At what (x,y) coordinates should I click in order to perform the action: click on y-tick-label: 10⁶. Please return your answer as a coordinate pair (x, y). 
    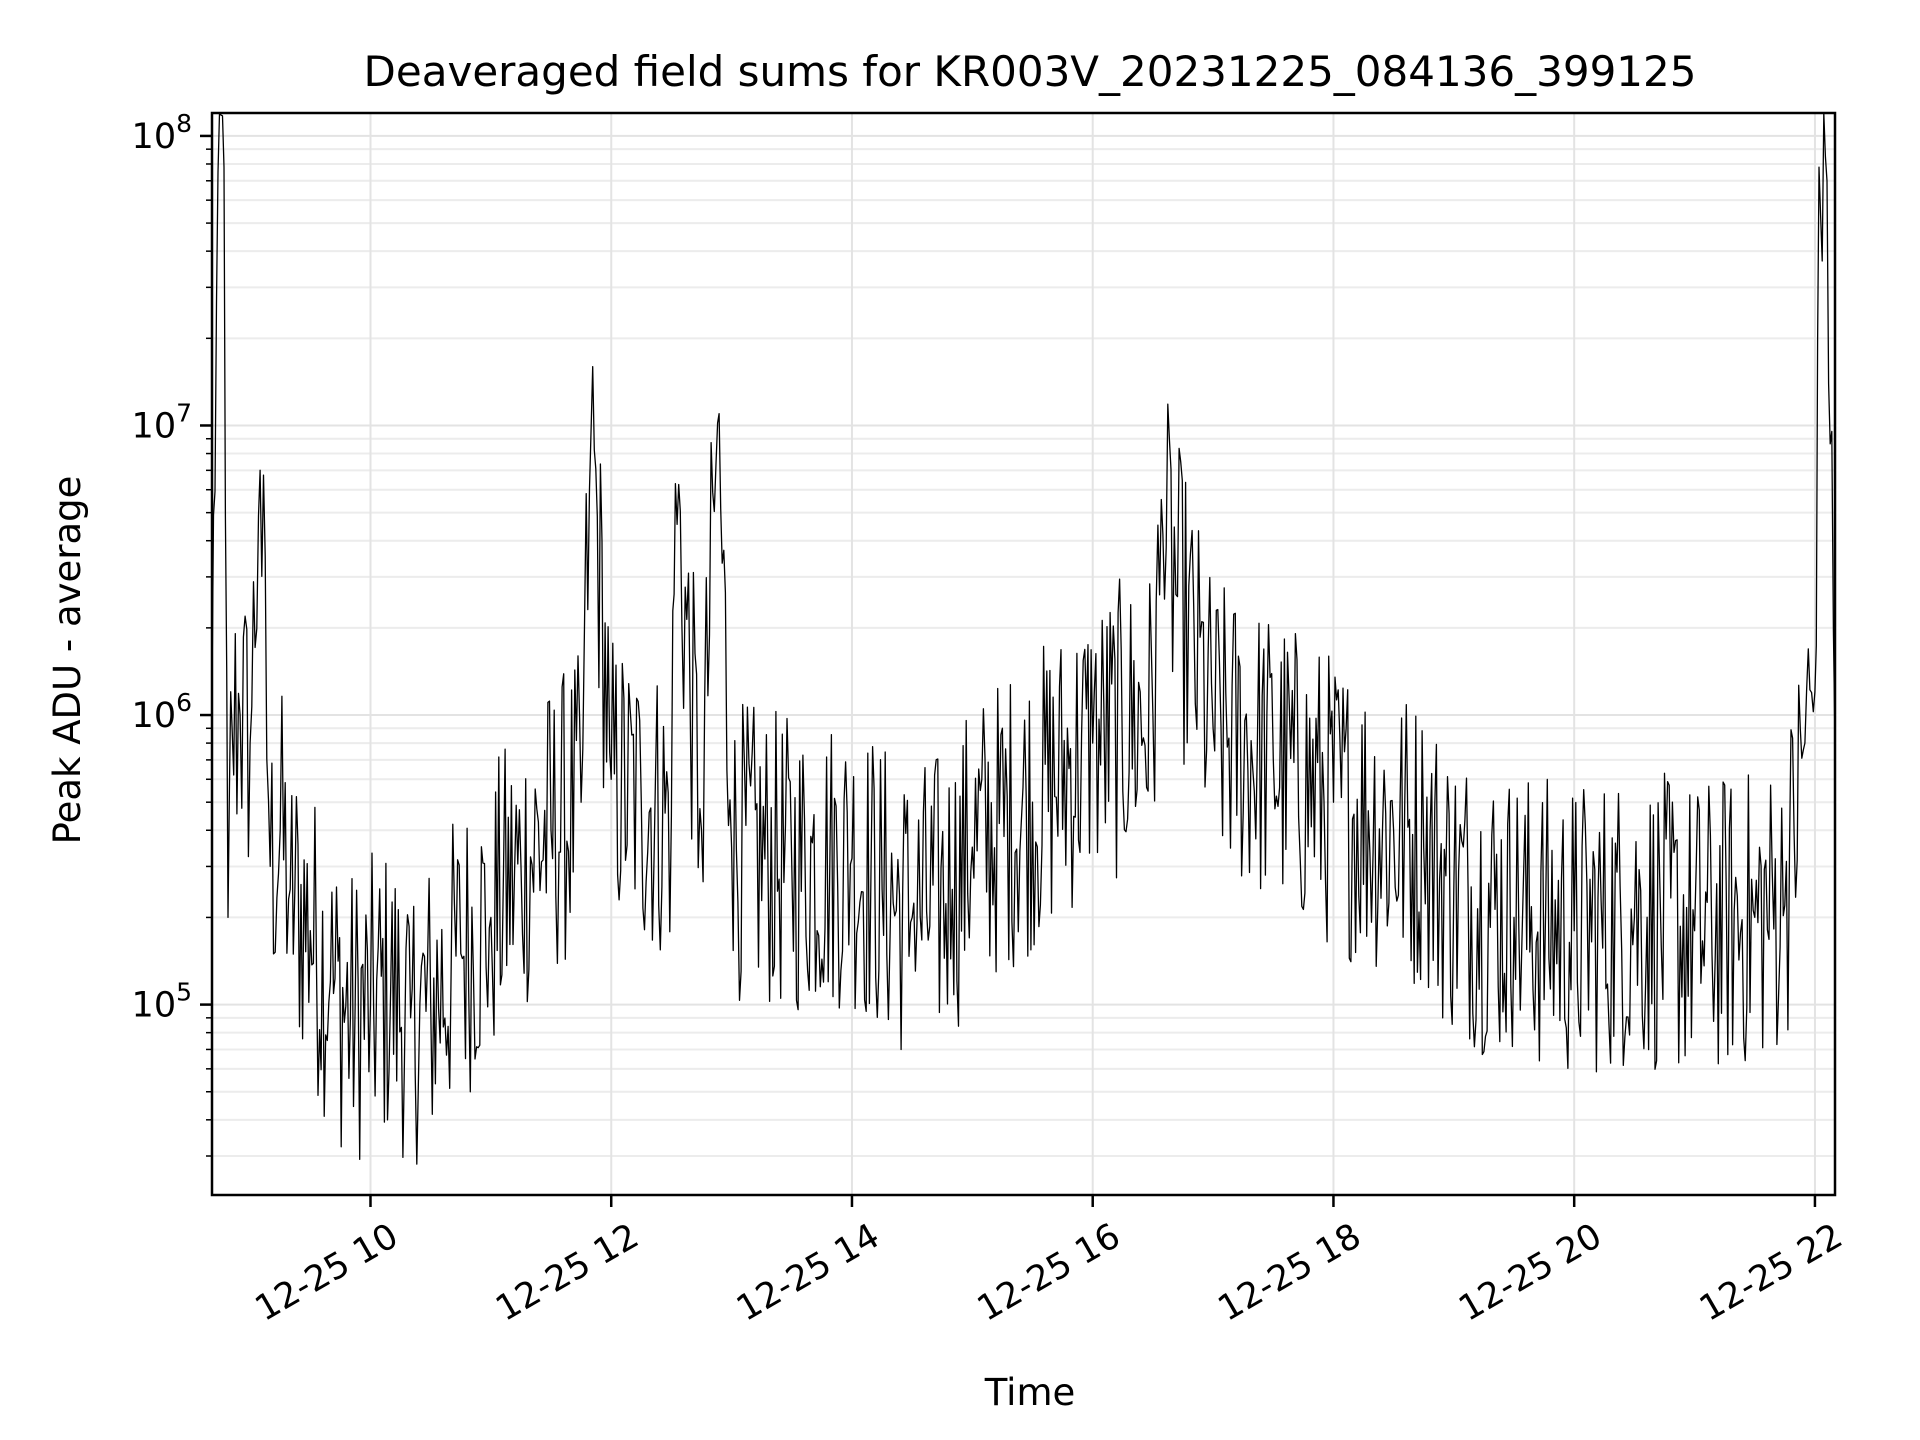
    Looking at the image, I should click on (162, 712).